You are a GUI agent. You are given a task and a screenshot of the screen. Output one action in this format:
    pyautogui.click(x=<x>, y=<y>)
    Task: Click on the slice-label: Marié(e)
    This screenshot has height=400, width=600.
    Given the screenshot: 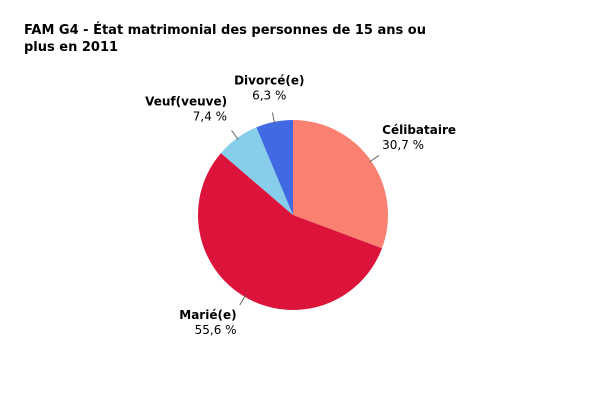 What is the action you would take?
    pyautogui.click(x=207, y=315)
    